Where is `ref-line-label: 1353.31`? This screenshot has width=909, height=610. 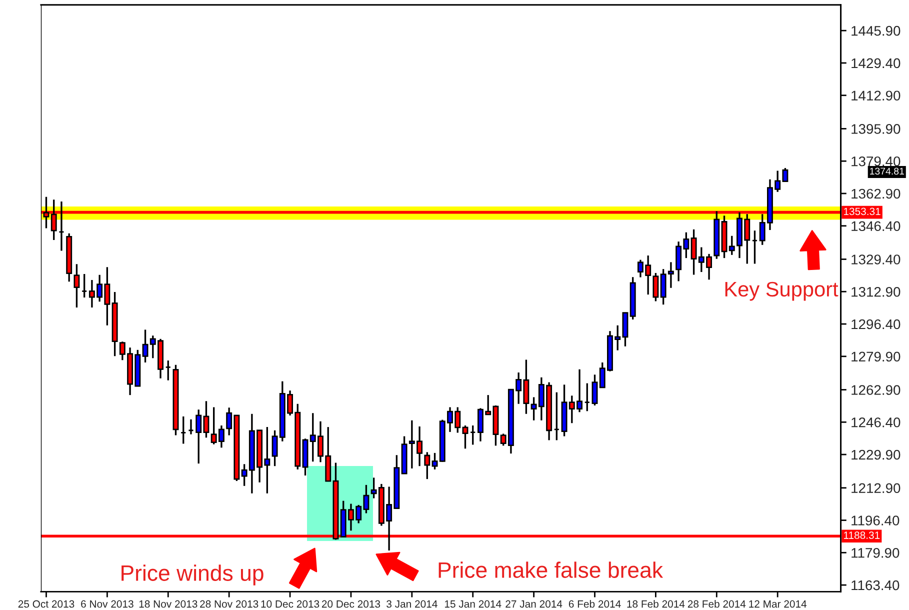
ref-line-label: 1353.31 is located at coordinates (862, 212).